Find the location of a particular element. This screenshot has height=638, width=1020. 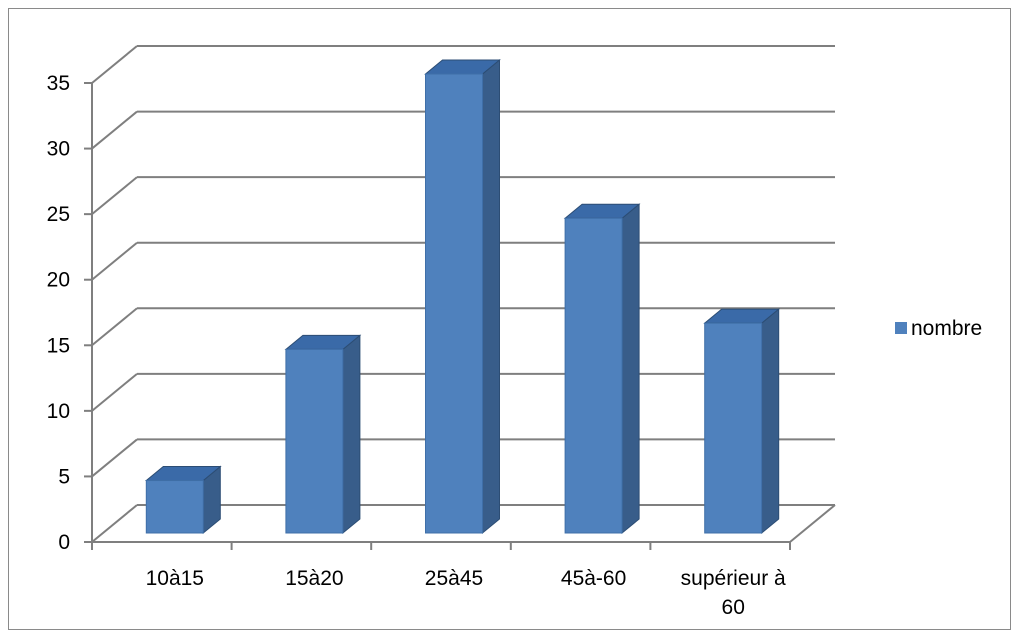

y-tick-label: 30 is located at coordinates (58, 149).